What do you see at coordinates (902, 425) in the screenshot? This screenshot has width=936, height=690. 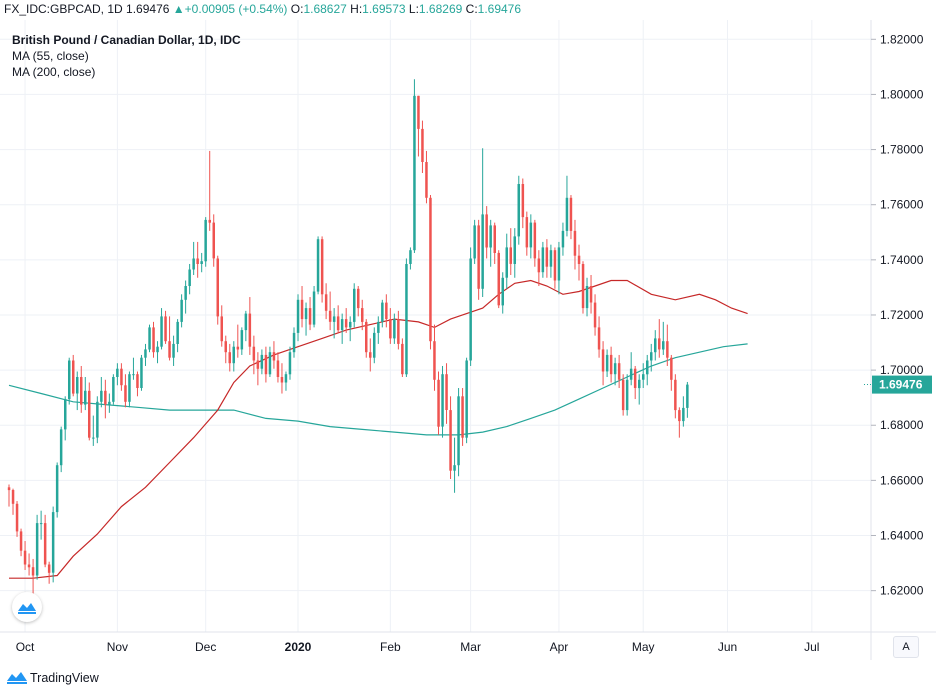 I see `price-tick-label: 1.68000` at bounding box center [902, 425].